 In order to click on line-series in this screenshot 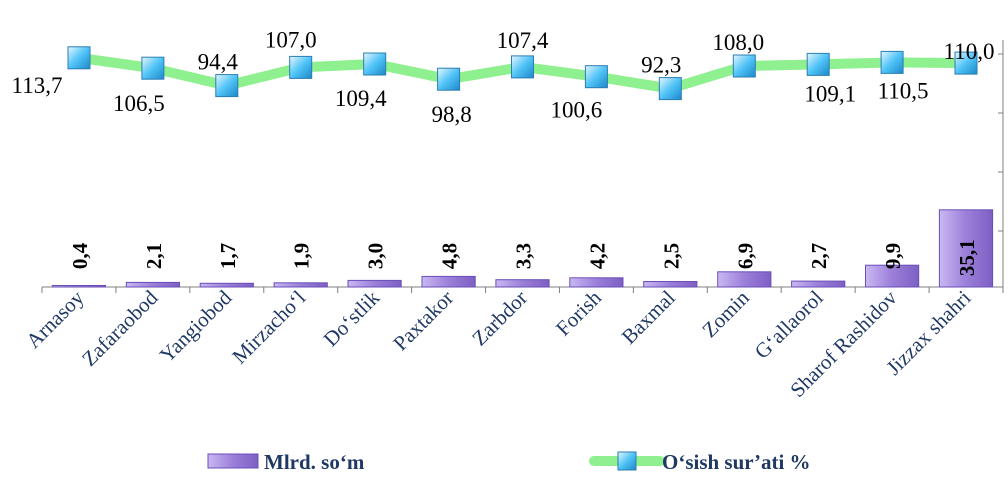, I will do `click(522, 73)`.